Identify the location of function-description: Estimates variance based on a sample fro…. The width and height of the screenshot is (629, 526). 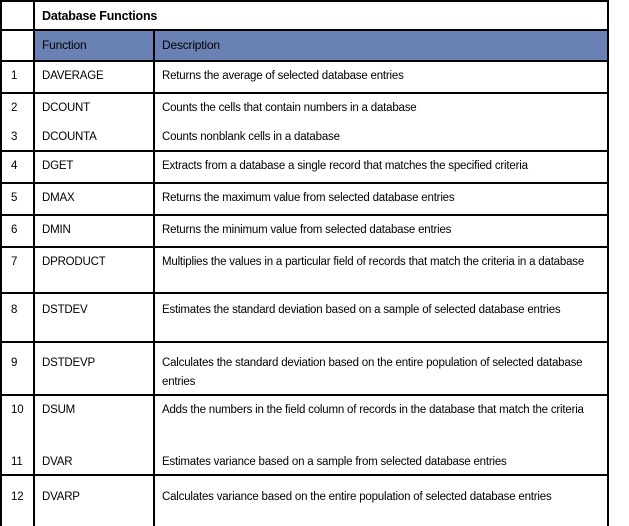
(334, 462).